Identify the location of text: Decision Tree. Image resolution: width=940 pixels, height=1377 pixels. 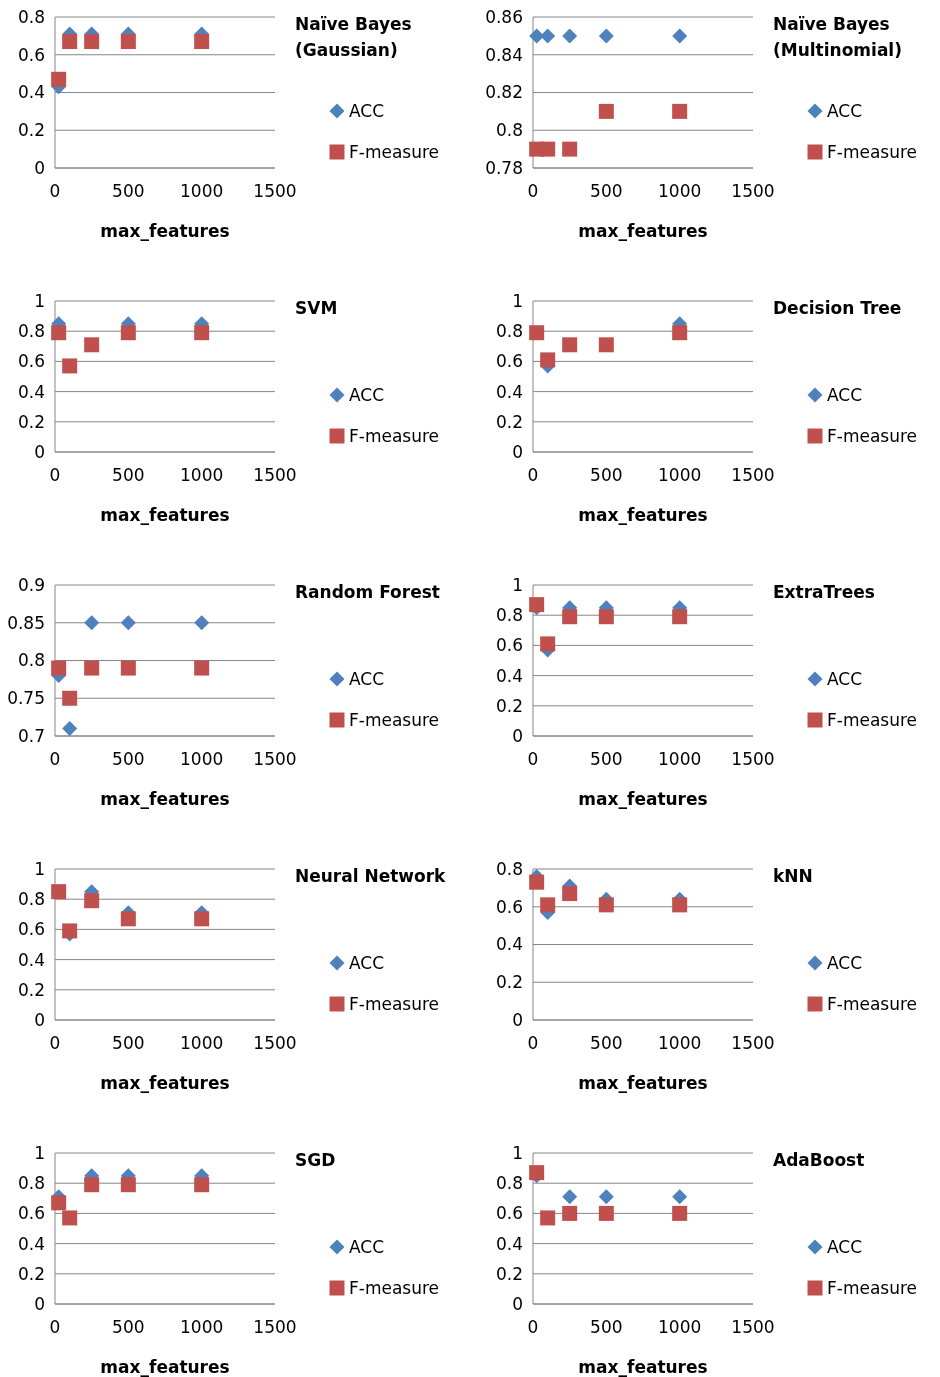
(837, 308).